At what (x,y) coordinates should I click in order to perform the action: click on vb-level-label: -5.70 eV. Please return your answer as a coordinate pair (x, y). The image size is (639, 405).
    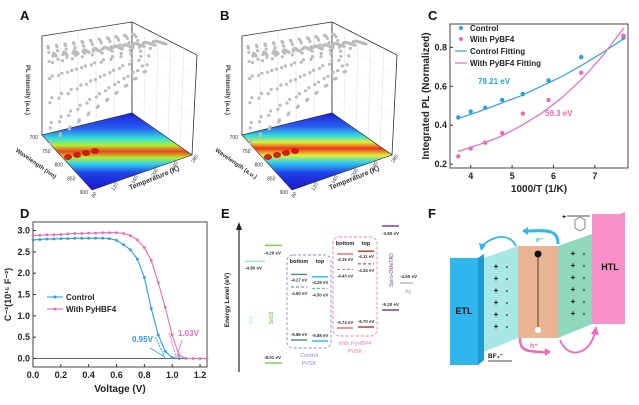
    Looking at the image, I should click on (366, 321).